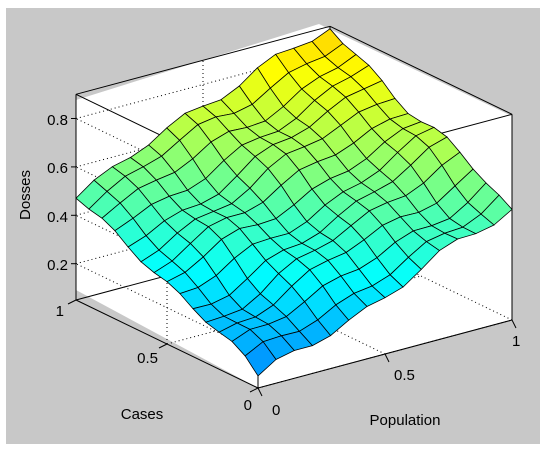 This screenshot has width=550, height=452. What do you see at coordinates (25, 195) in the screenshot?
I see `z-axis-label: Dosses` at bounding box center [25, 195].